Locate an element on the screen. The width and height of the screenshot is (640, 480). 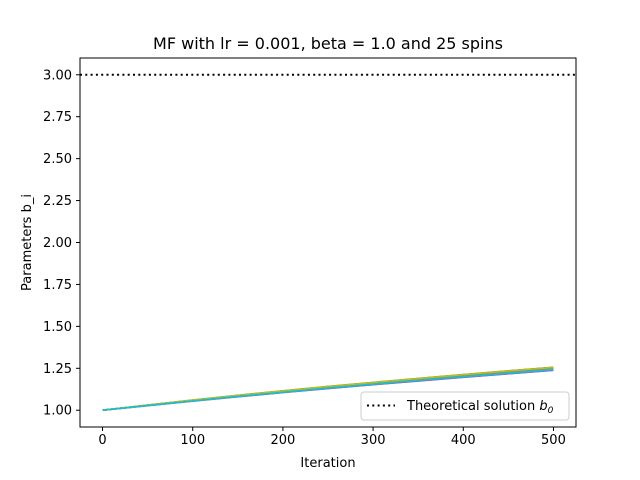
legend-label: Theoretical solution b0 is located at coordinates (480, 407).